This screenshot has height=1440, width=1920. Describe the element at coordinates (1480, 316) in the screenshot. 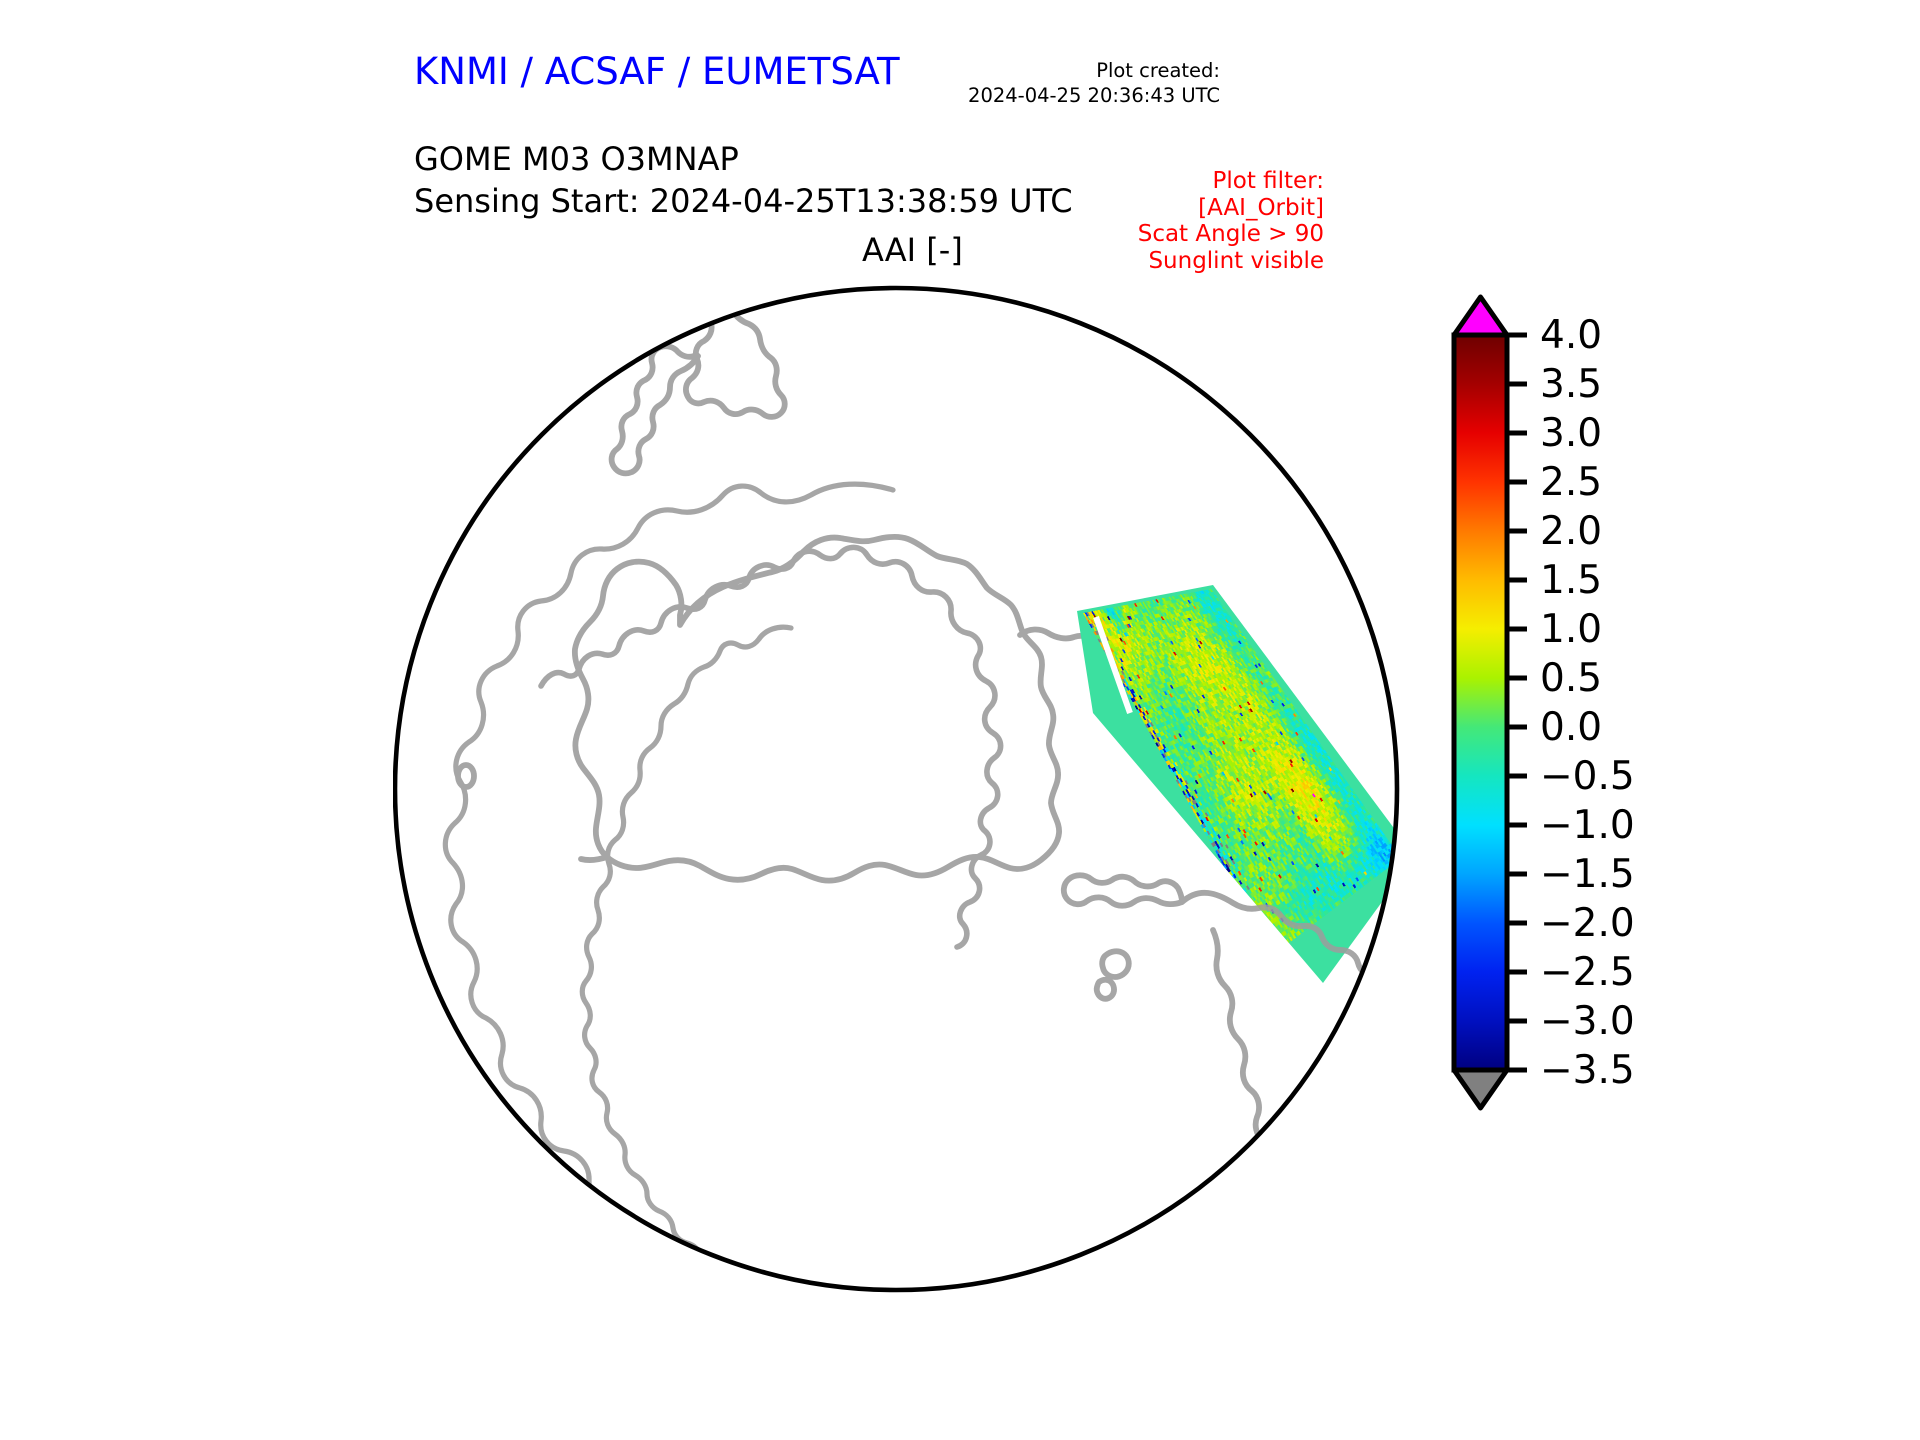

I see `colorbar-over-arrow` at that location.